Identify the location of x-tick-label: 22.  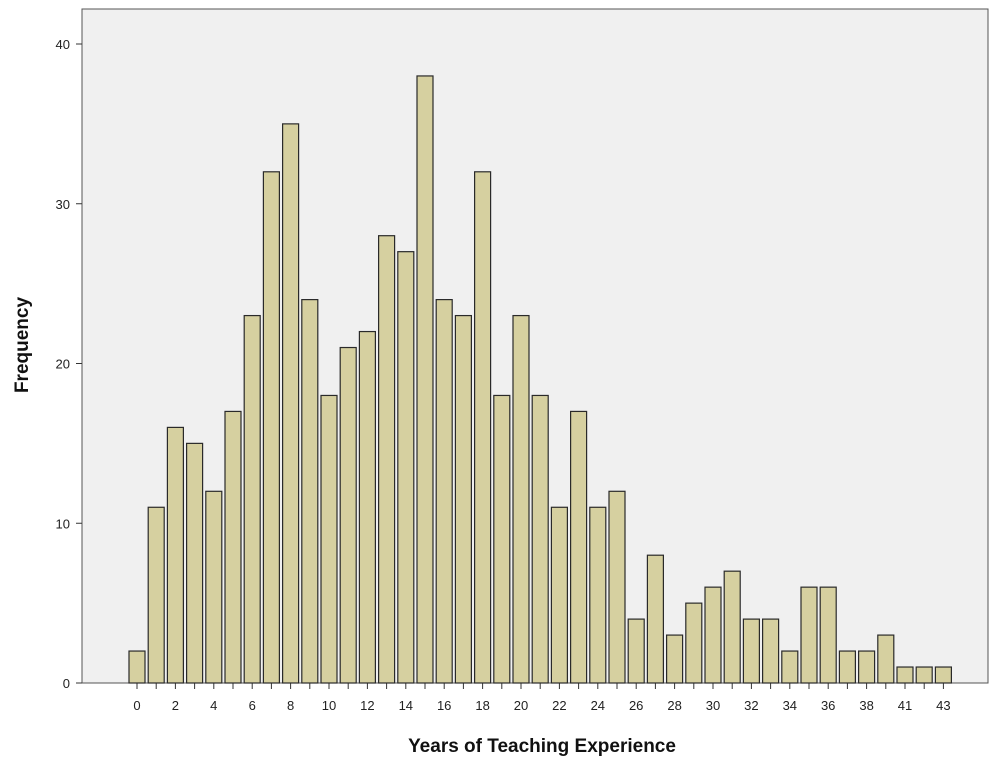
(559, 705).